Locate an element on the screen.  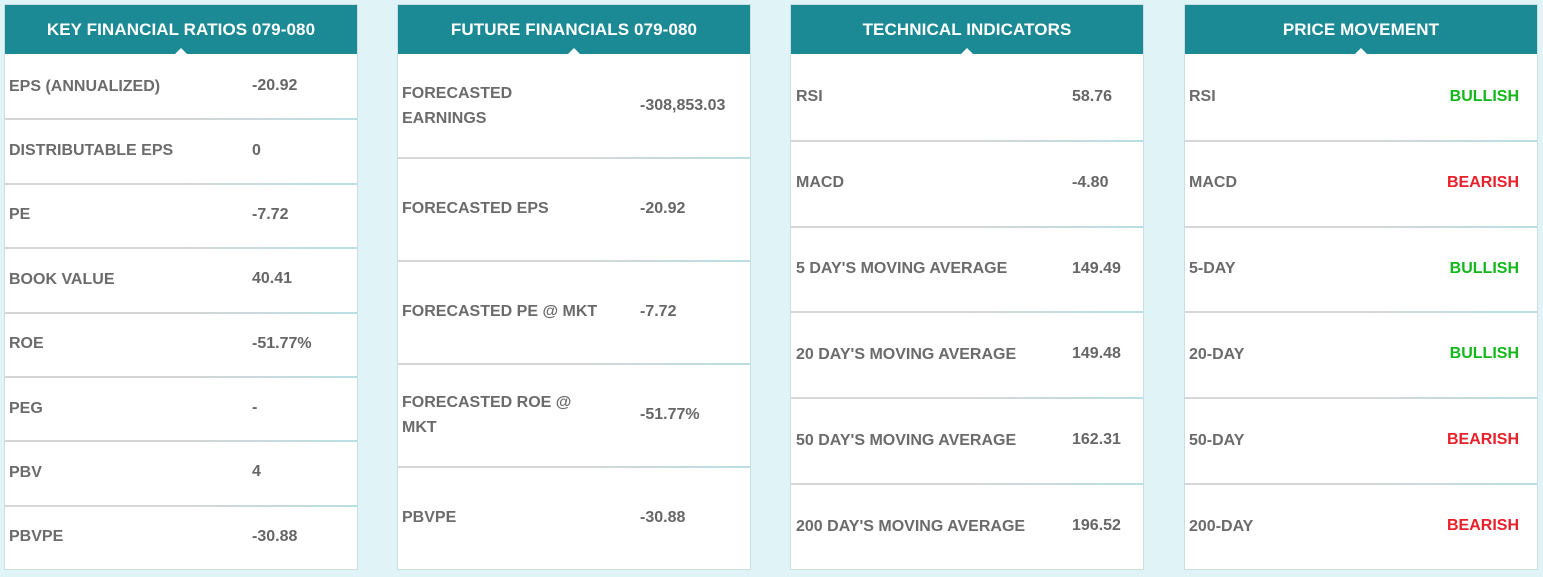
ratio-label: BOOK VALUE is located at coordinates (62, 279).